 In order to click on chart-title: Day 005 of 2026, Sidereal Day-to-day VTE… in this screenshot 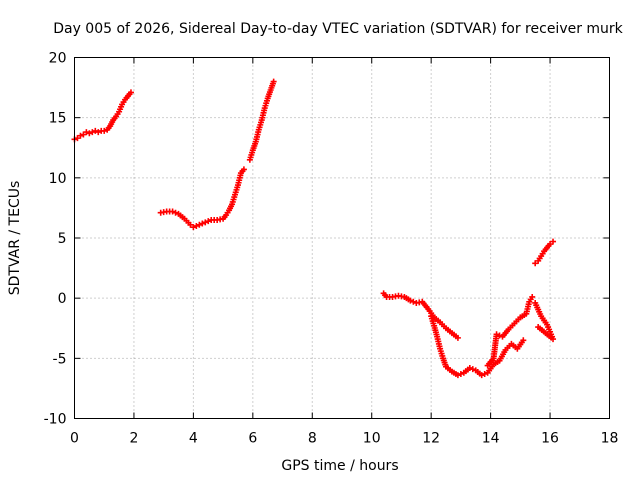, I will do `click(338, 29)`.